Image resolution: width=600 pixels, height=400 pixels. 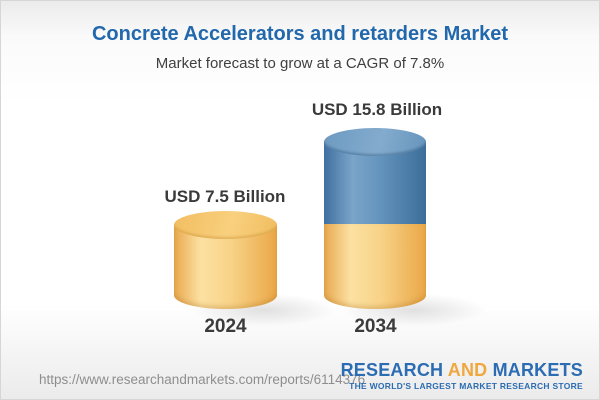 What do you see at coordinates (375, 266) in the screenshot?
I see `bar-2034-base-segment` at bounding box center [375, 266].